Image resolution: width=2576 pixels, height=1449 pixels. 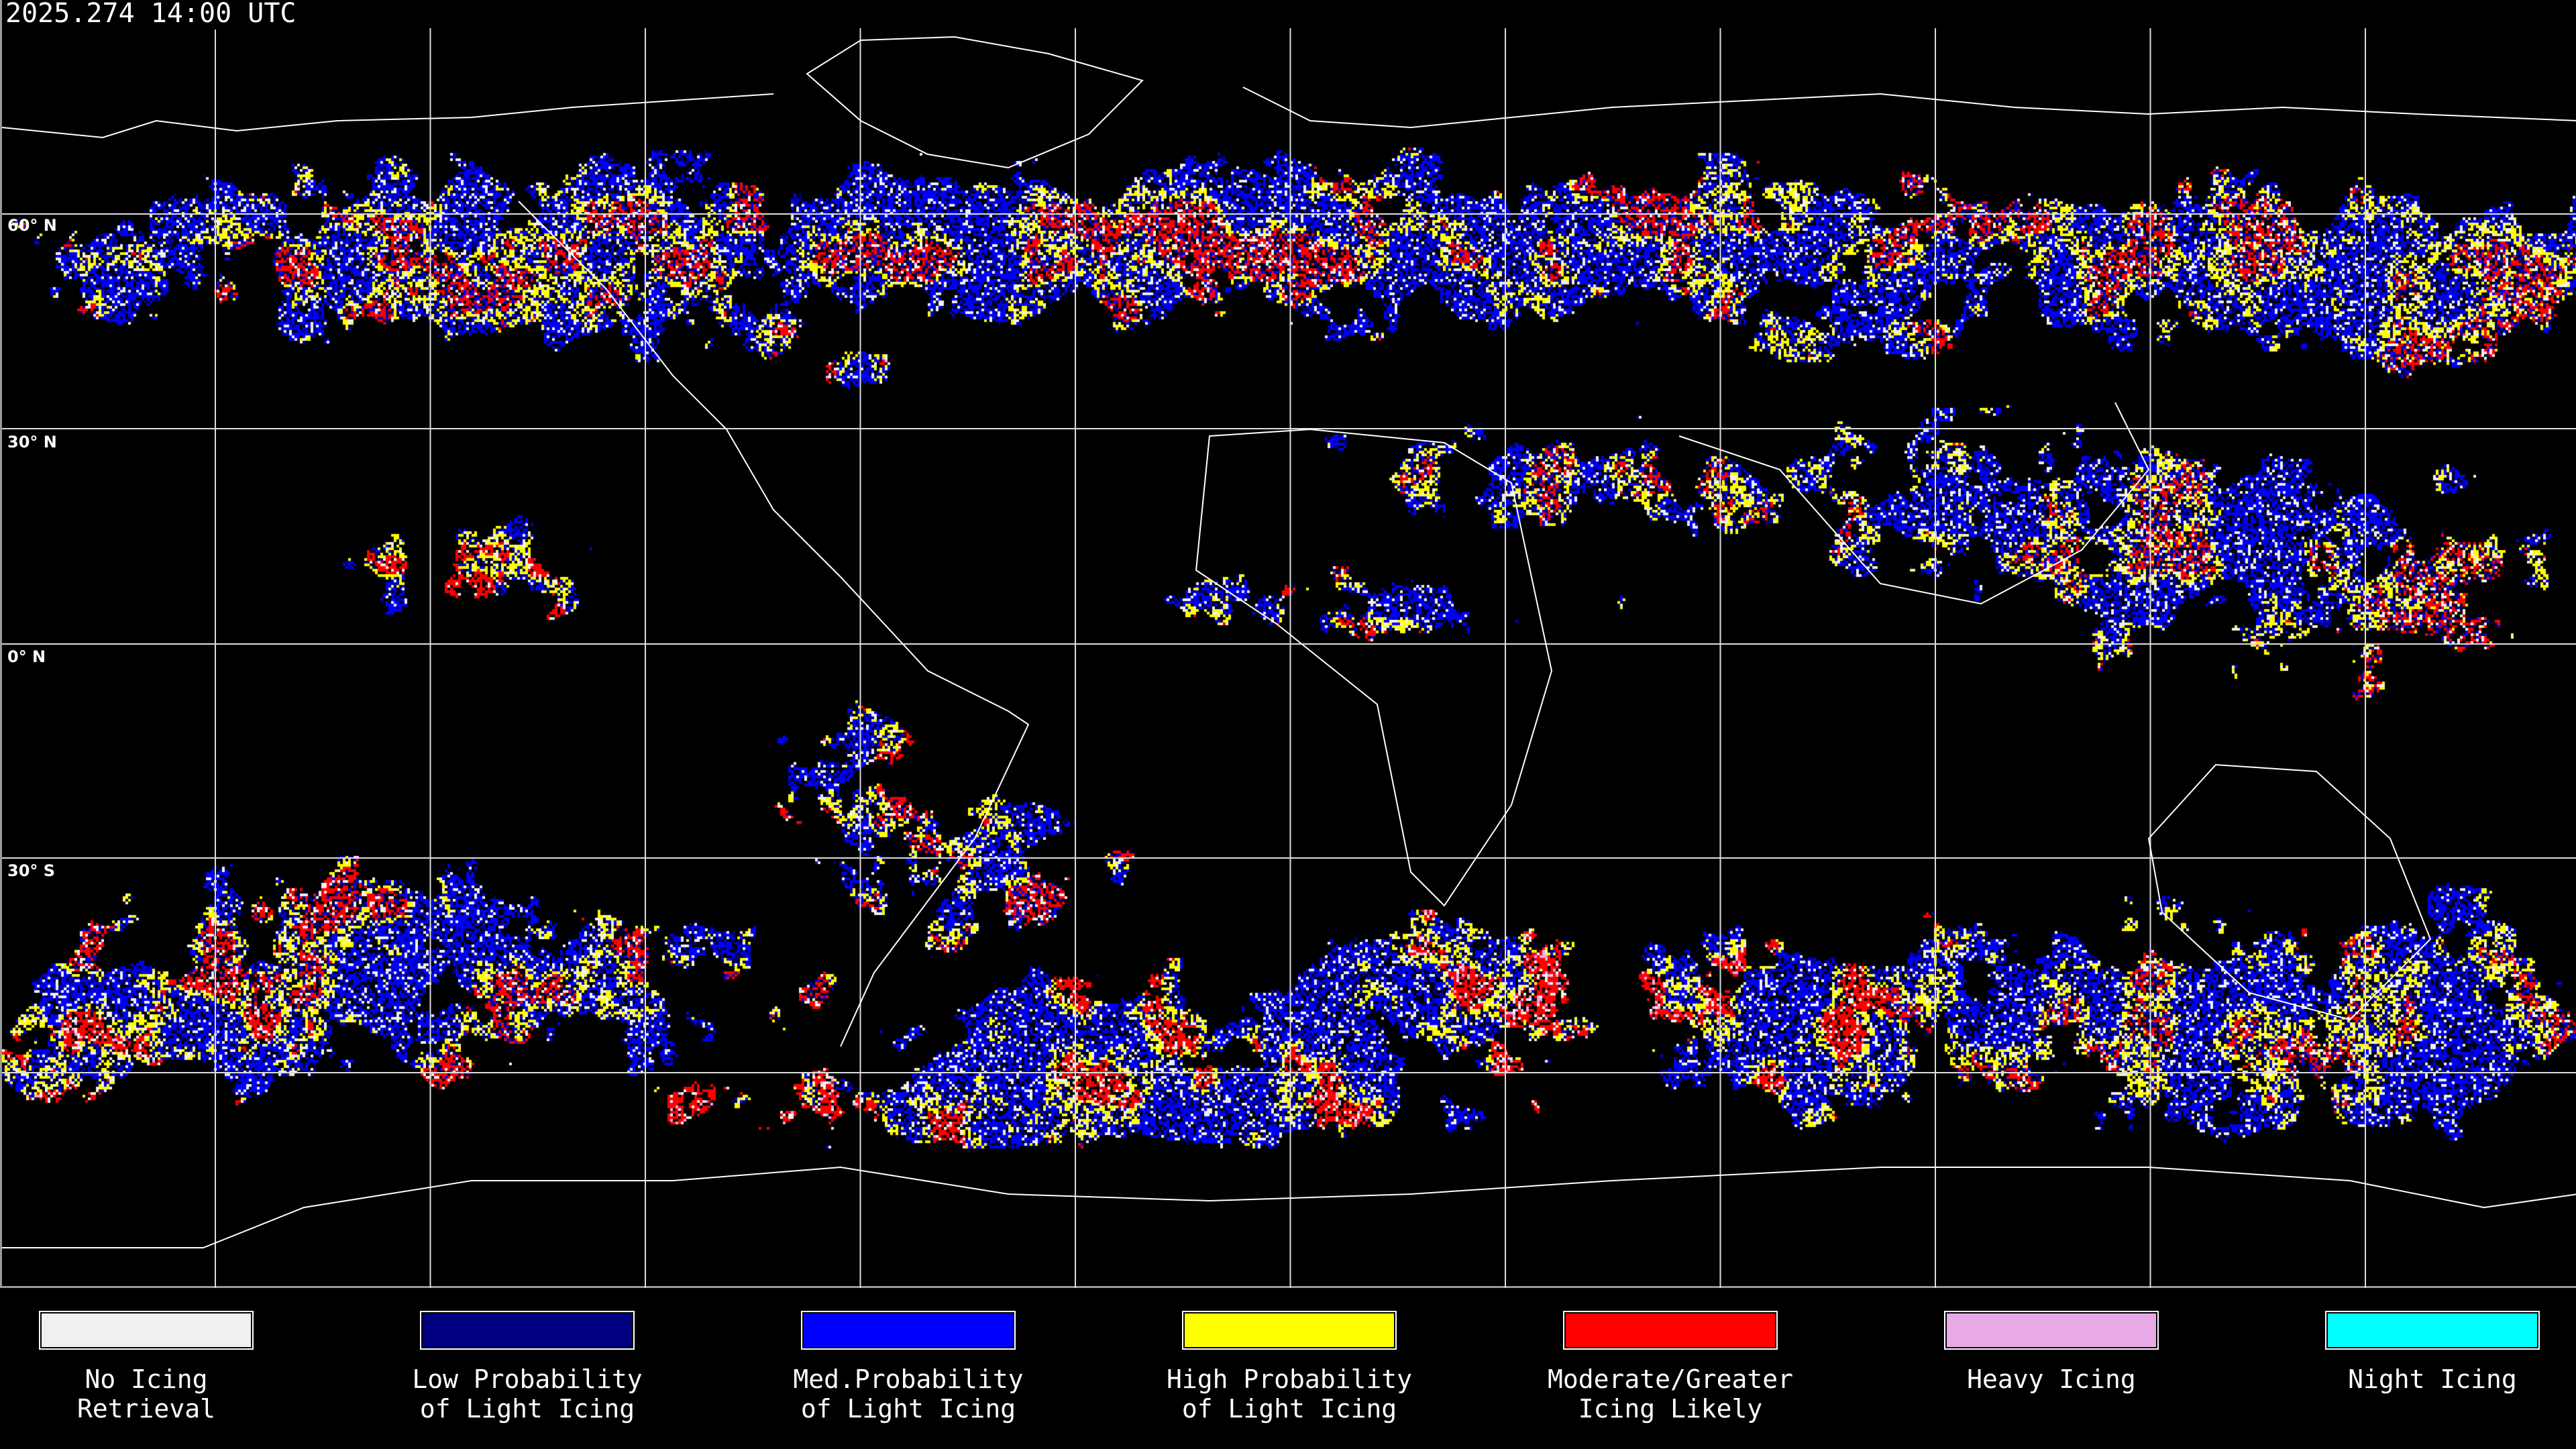 I want to click on legend-label: Night Icing, so click(x=2432, y=1379).